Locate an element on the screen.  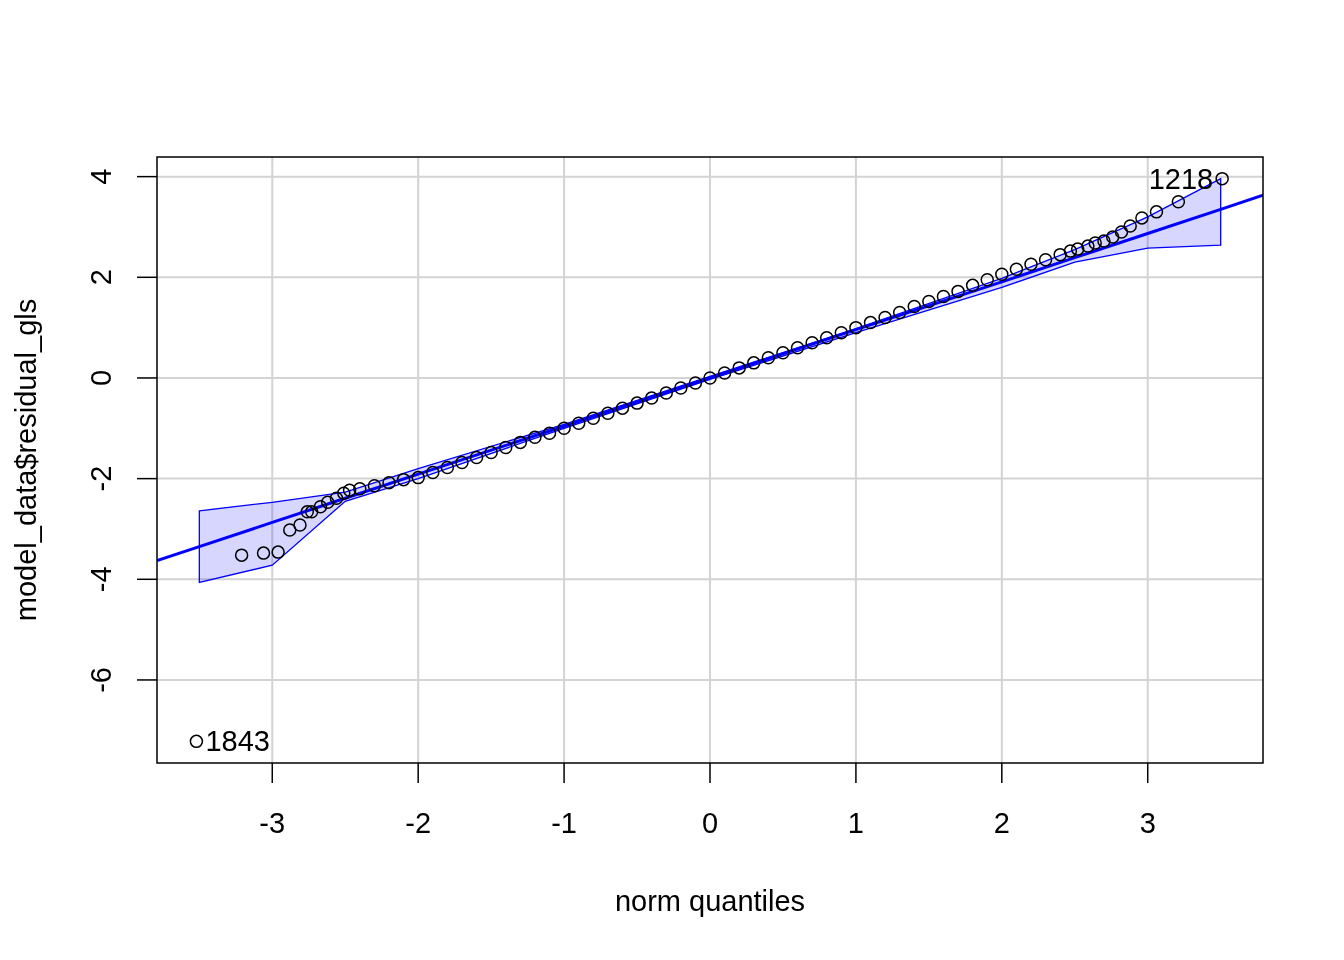
x-tick-label: -1 is located at coordinates (564, 823).